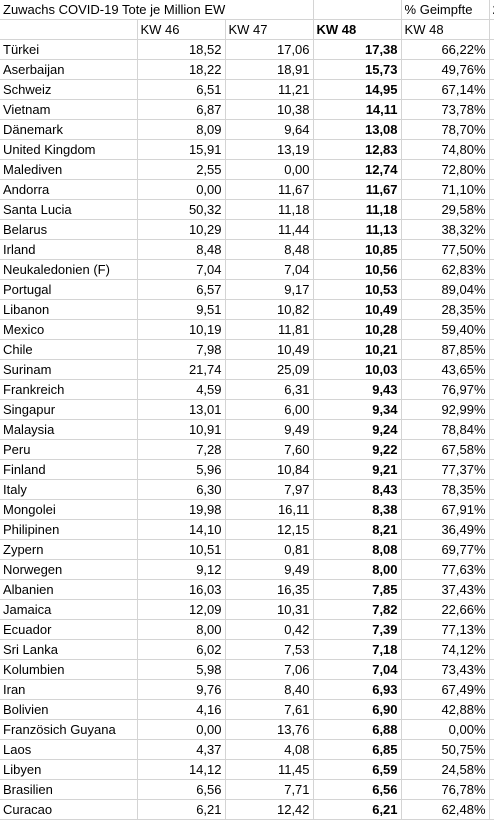 This screenshot has width=494, height=825. I want to click on country-cell: Philipinen, so click(69, 529).